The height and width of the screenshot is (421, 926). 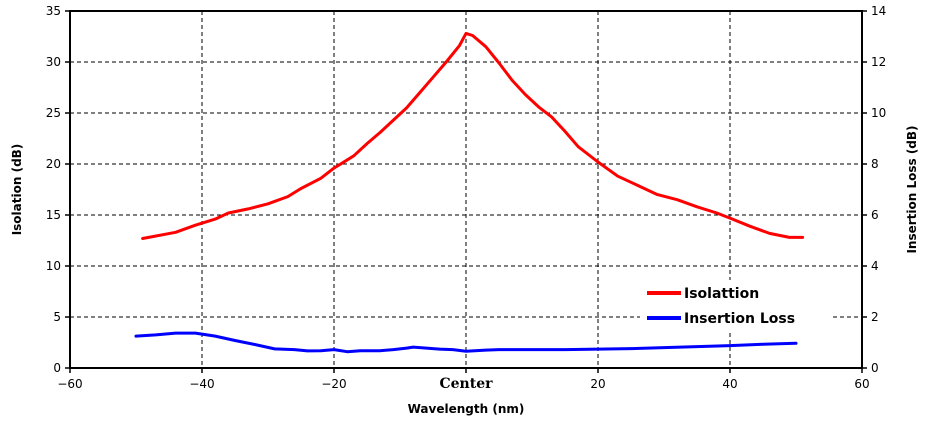 I want to click on y-axis-left-title: Isolation (dB), so click(x=17, y=190).